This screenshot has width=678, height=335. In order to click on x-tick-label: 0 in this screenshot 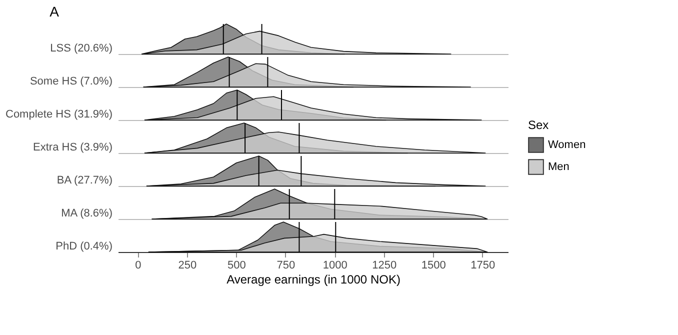, I will do `click(138, 266)`.